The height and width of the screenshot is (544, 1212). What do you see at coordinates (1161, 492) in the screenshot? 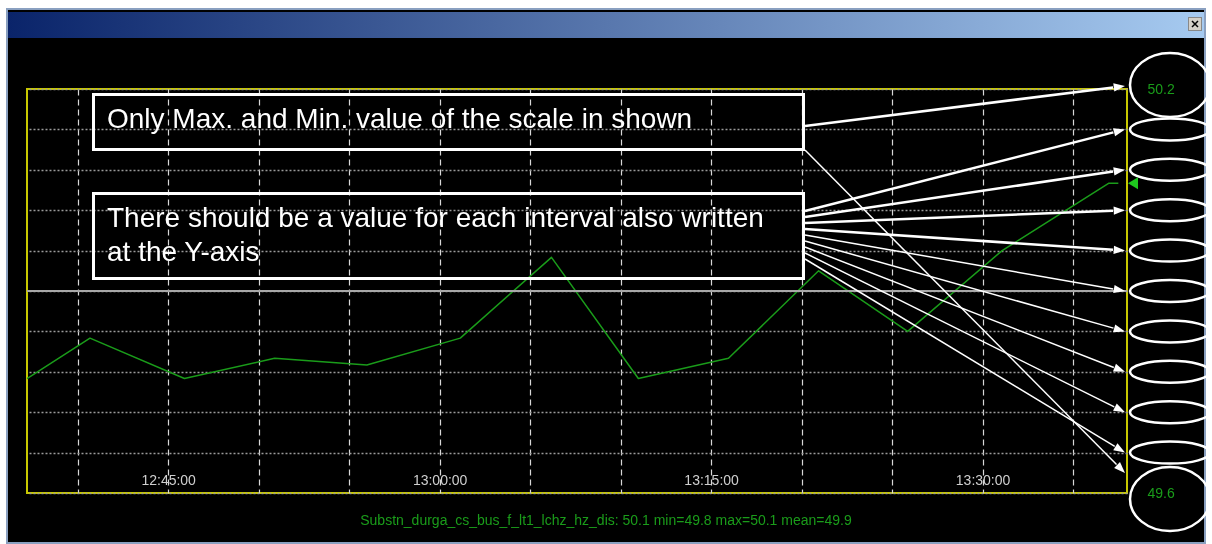
I see `y-tick-label: 49.6` at bounding box center [1161, 492].